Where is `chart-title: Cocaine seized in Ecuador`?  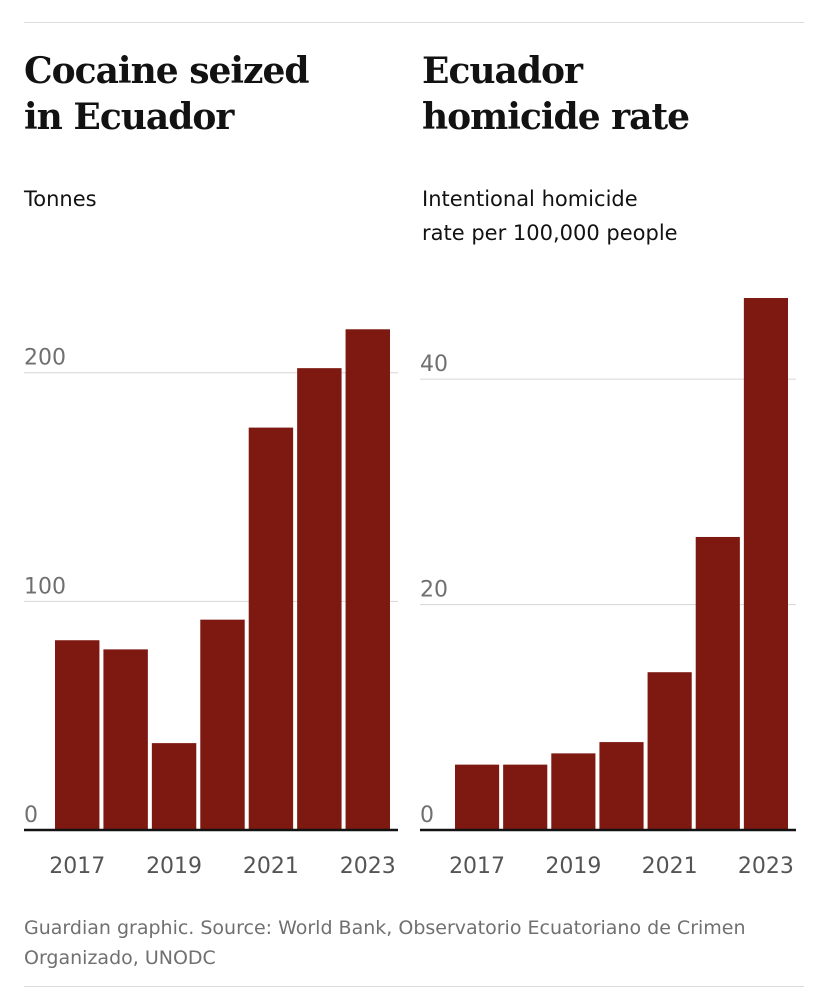 chart-title: Cocaine seized in Ecuador is located at coordinates (167, 94).